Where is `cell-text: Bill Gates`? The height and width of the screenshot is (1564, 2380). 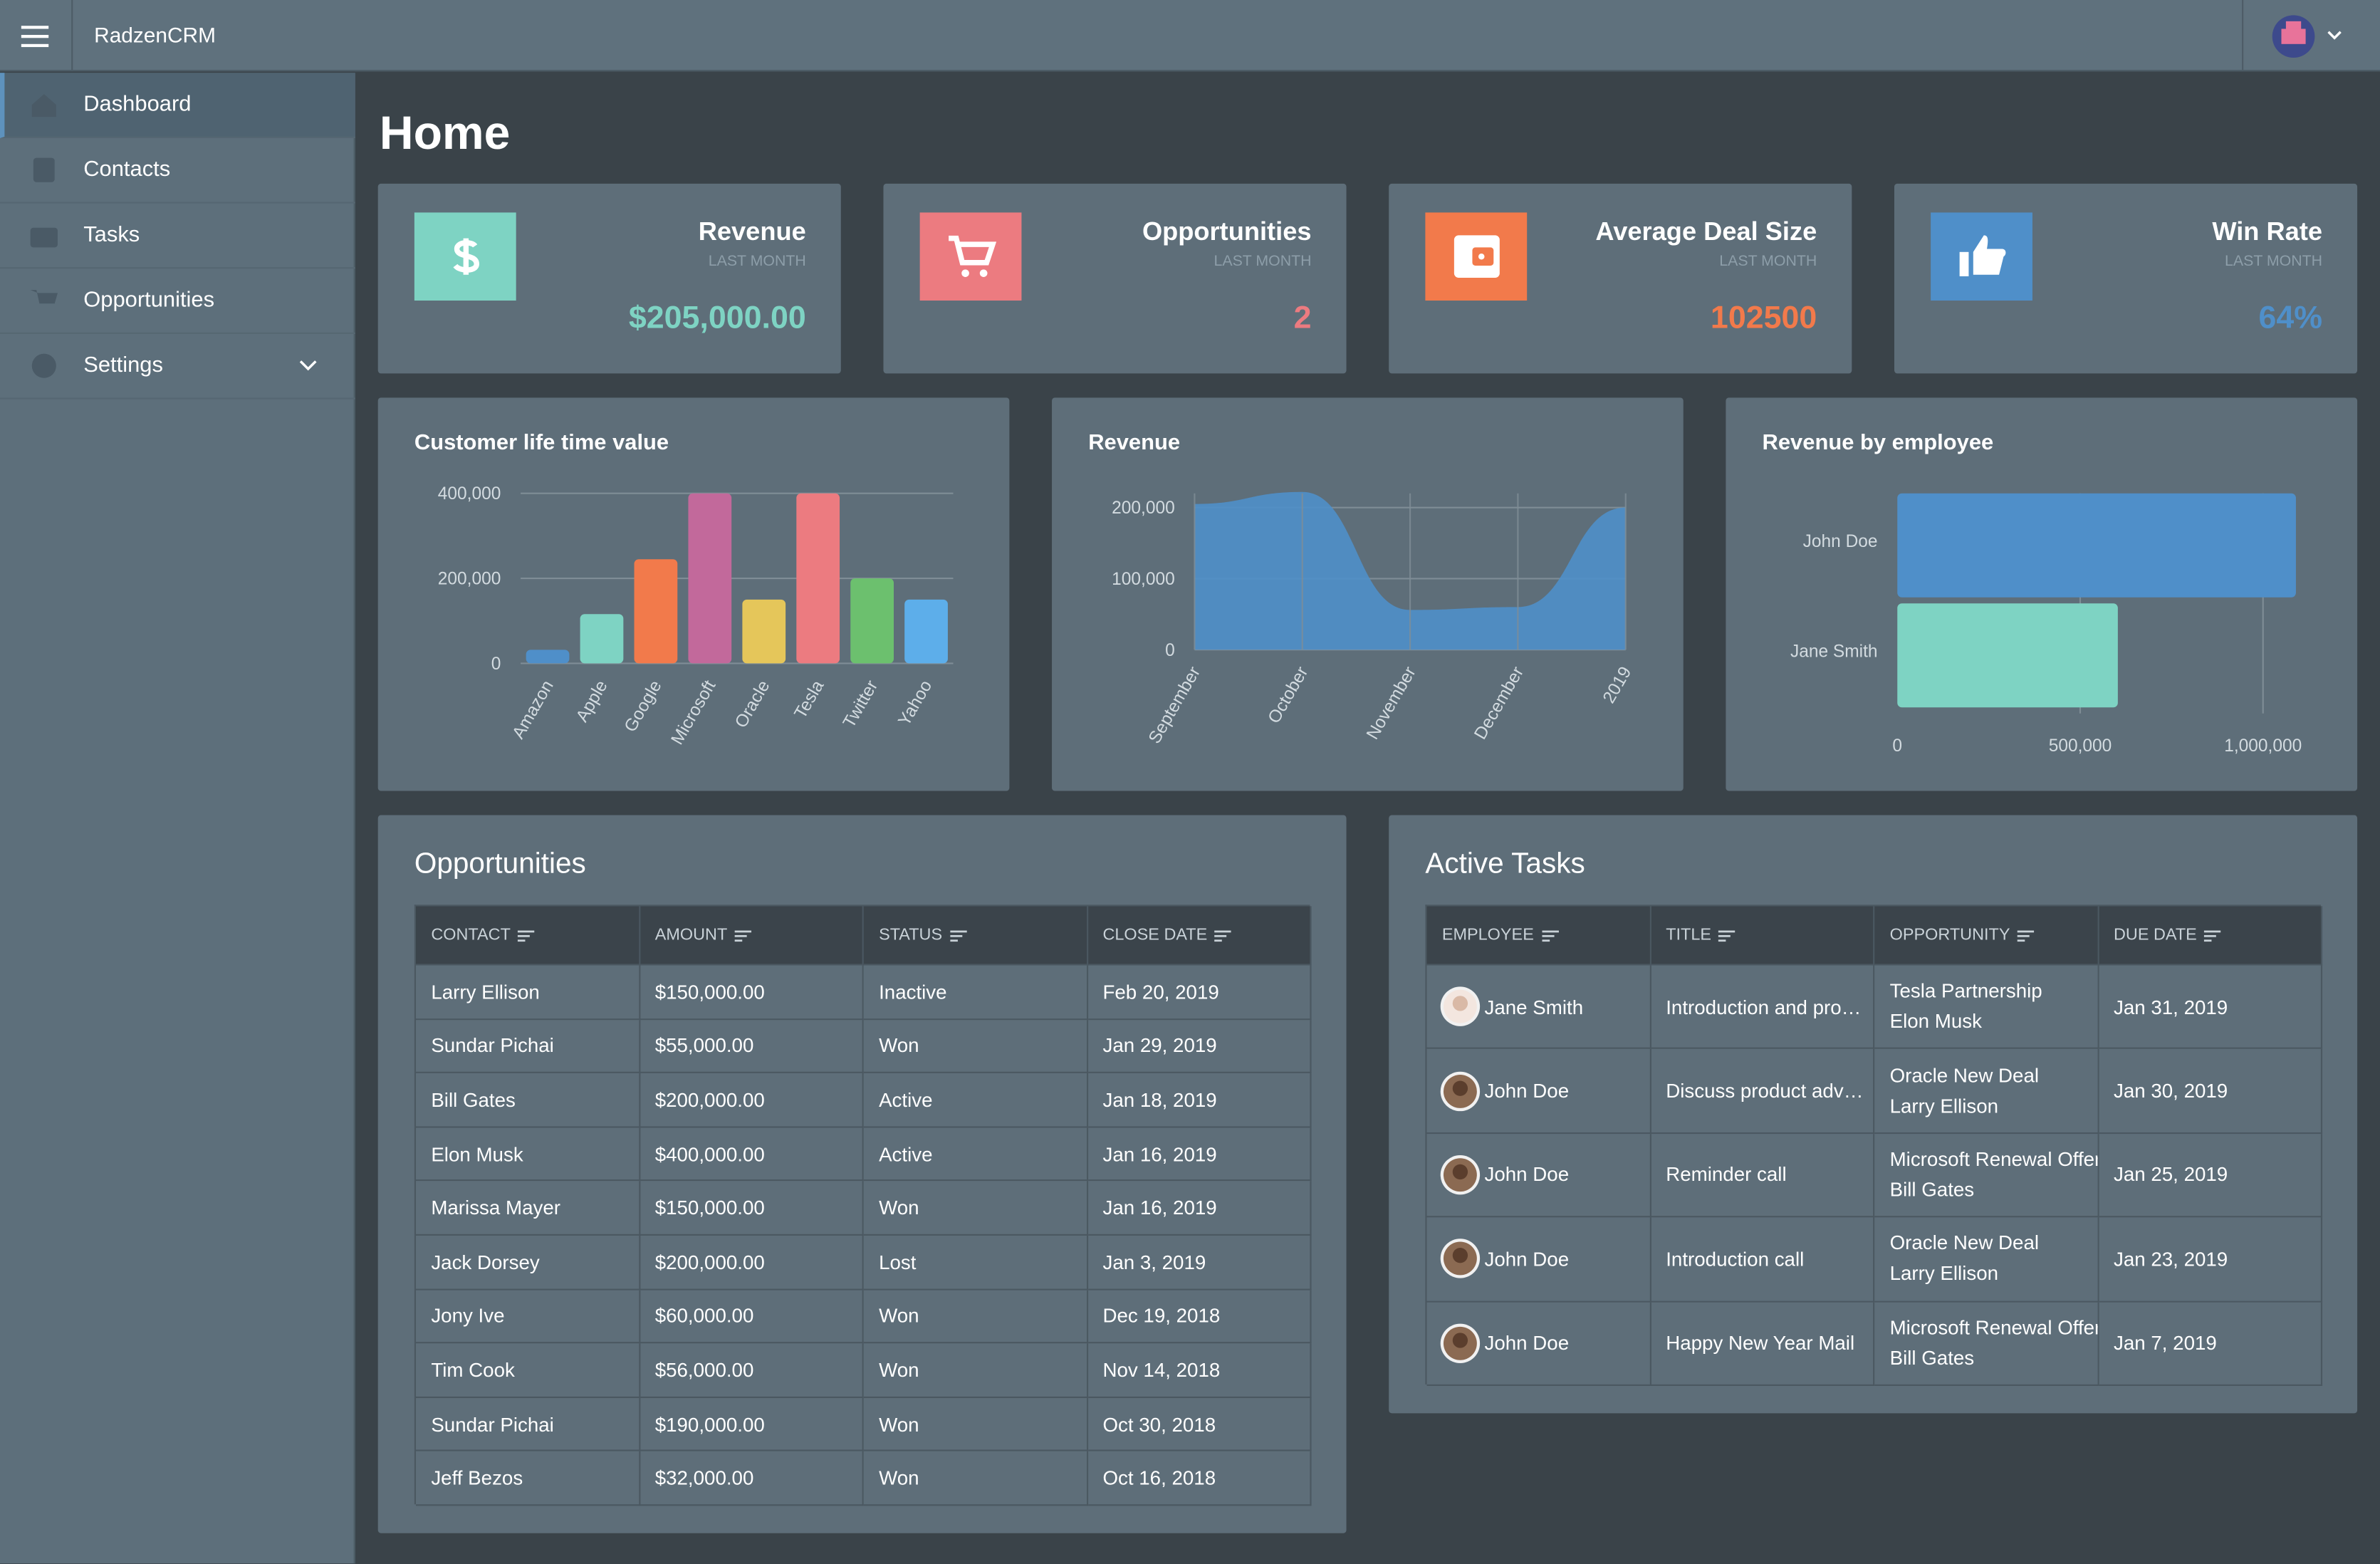
cell-text: Bill Gates is located at coordinates (473, 1100).